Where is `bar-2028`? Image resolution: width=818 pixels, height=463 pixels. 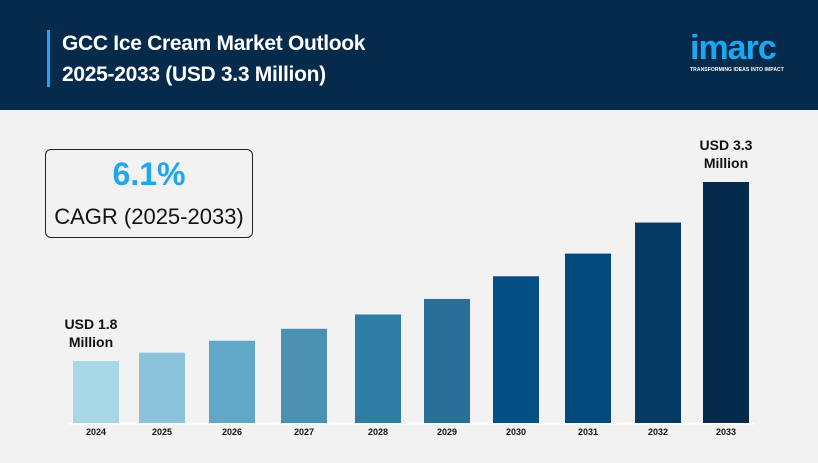 bar-2028 is located at coordinates (378, 368).